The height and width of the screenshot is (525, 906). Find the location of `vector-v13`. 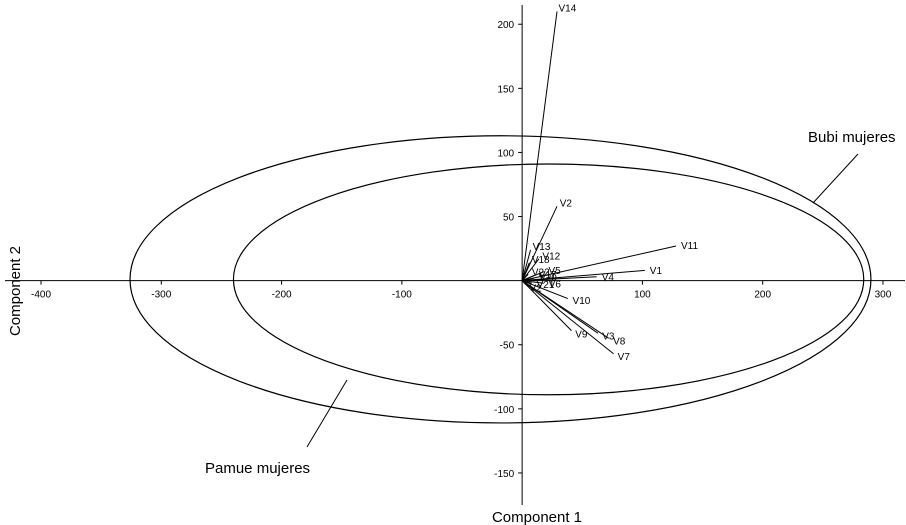

vector-v13 is located at coordinates (526, 265).